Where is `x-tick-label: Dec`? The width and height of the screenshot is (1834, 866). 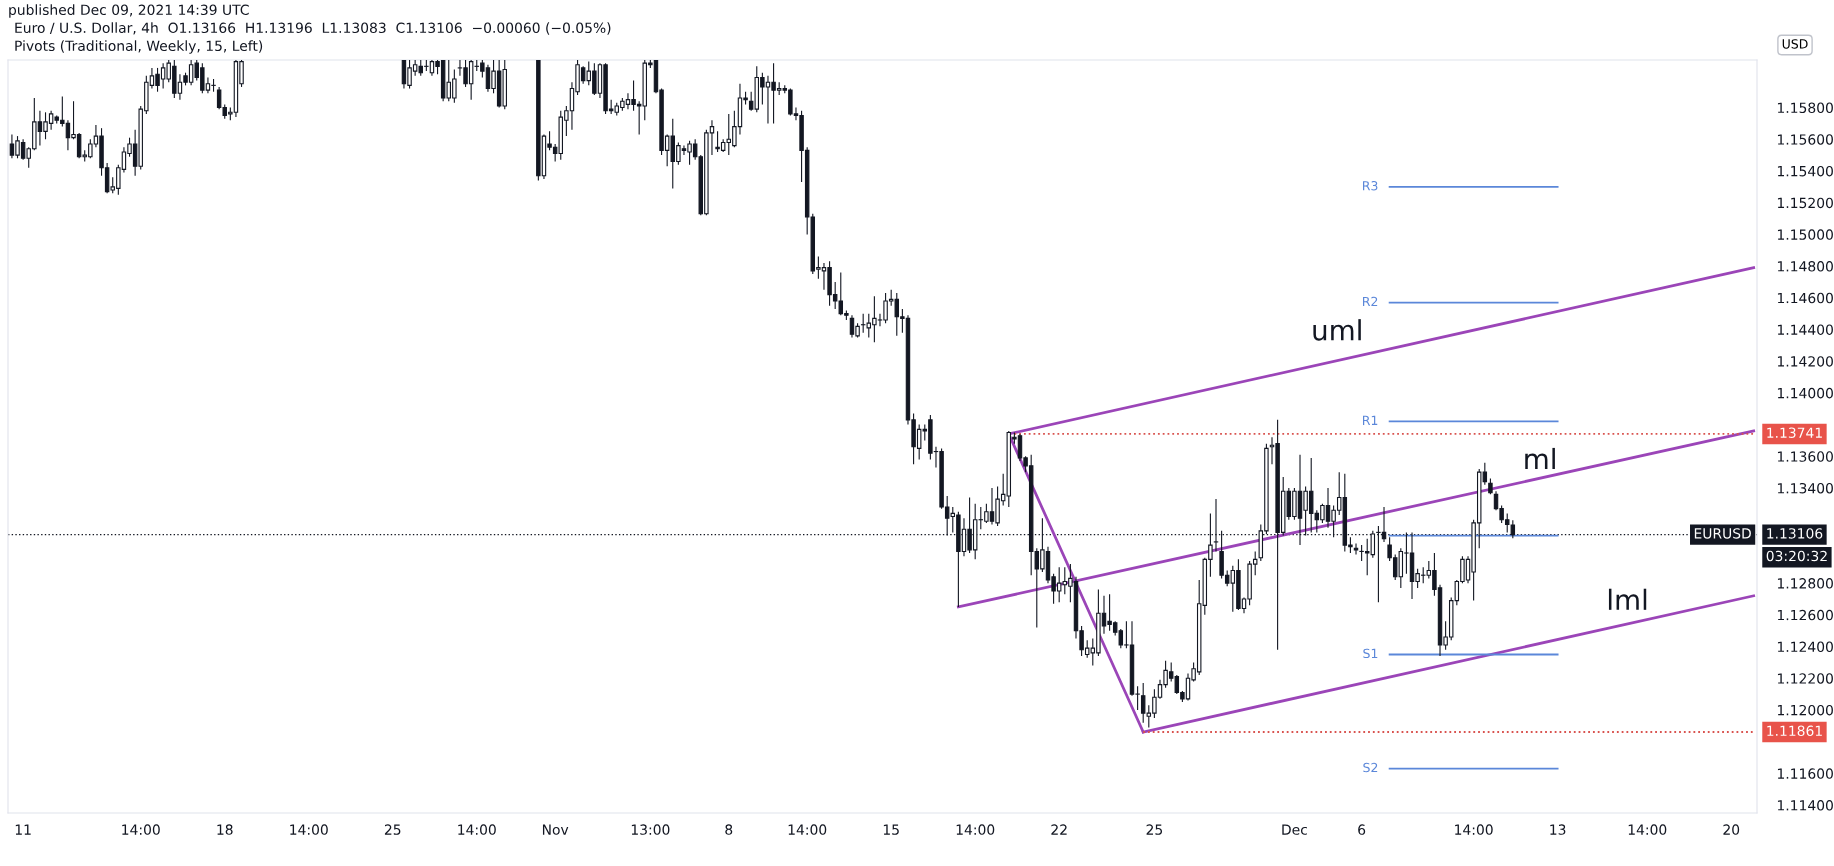
x-tick-label: Dec is located at coordinates (1294, 829).